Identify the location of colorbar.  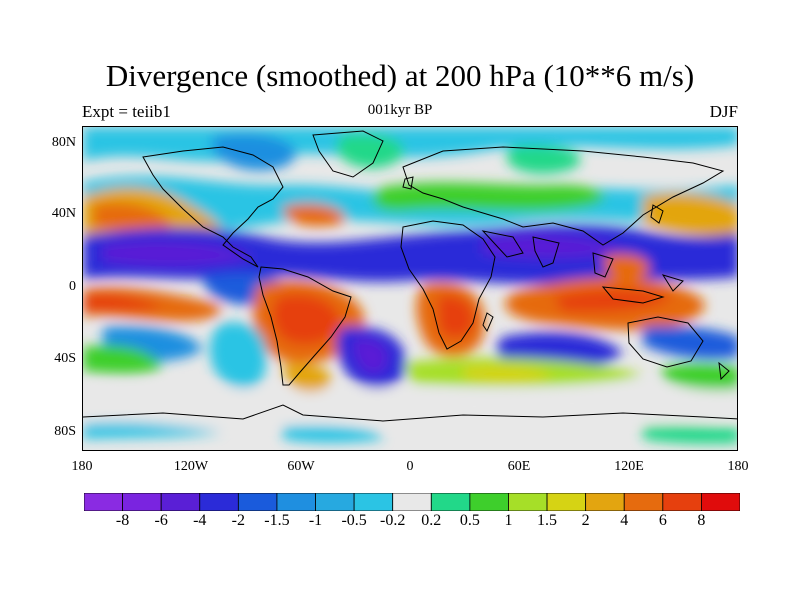
(412, 502).